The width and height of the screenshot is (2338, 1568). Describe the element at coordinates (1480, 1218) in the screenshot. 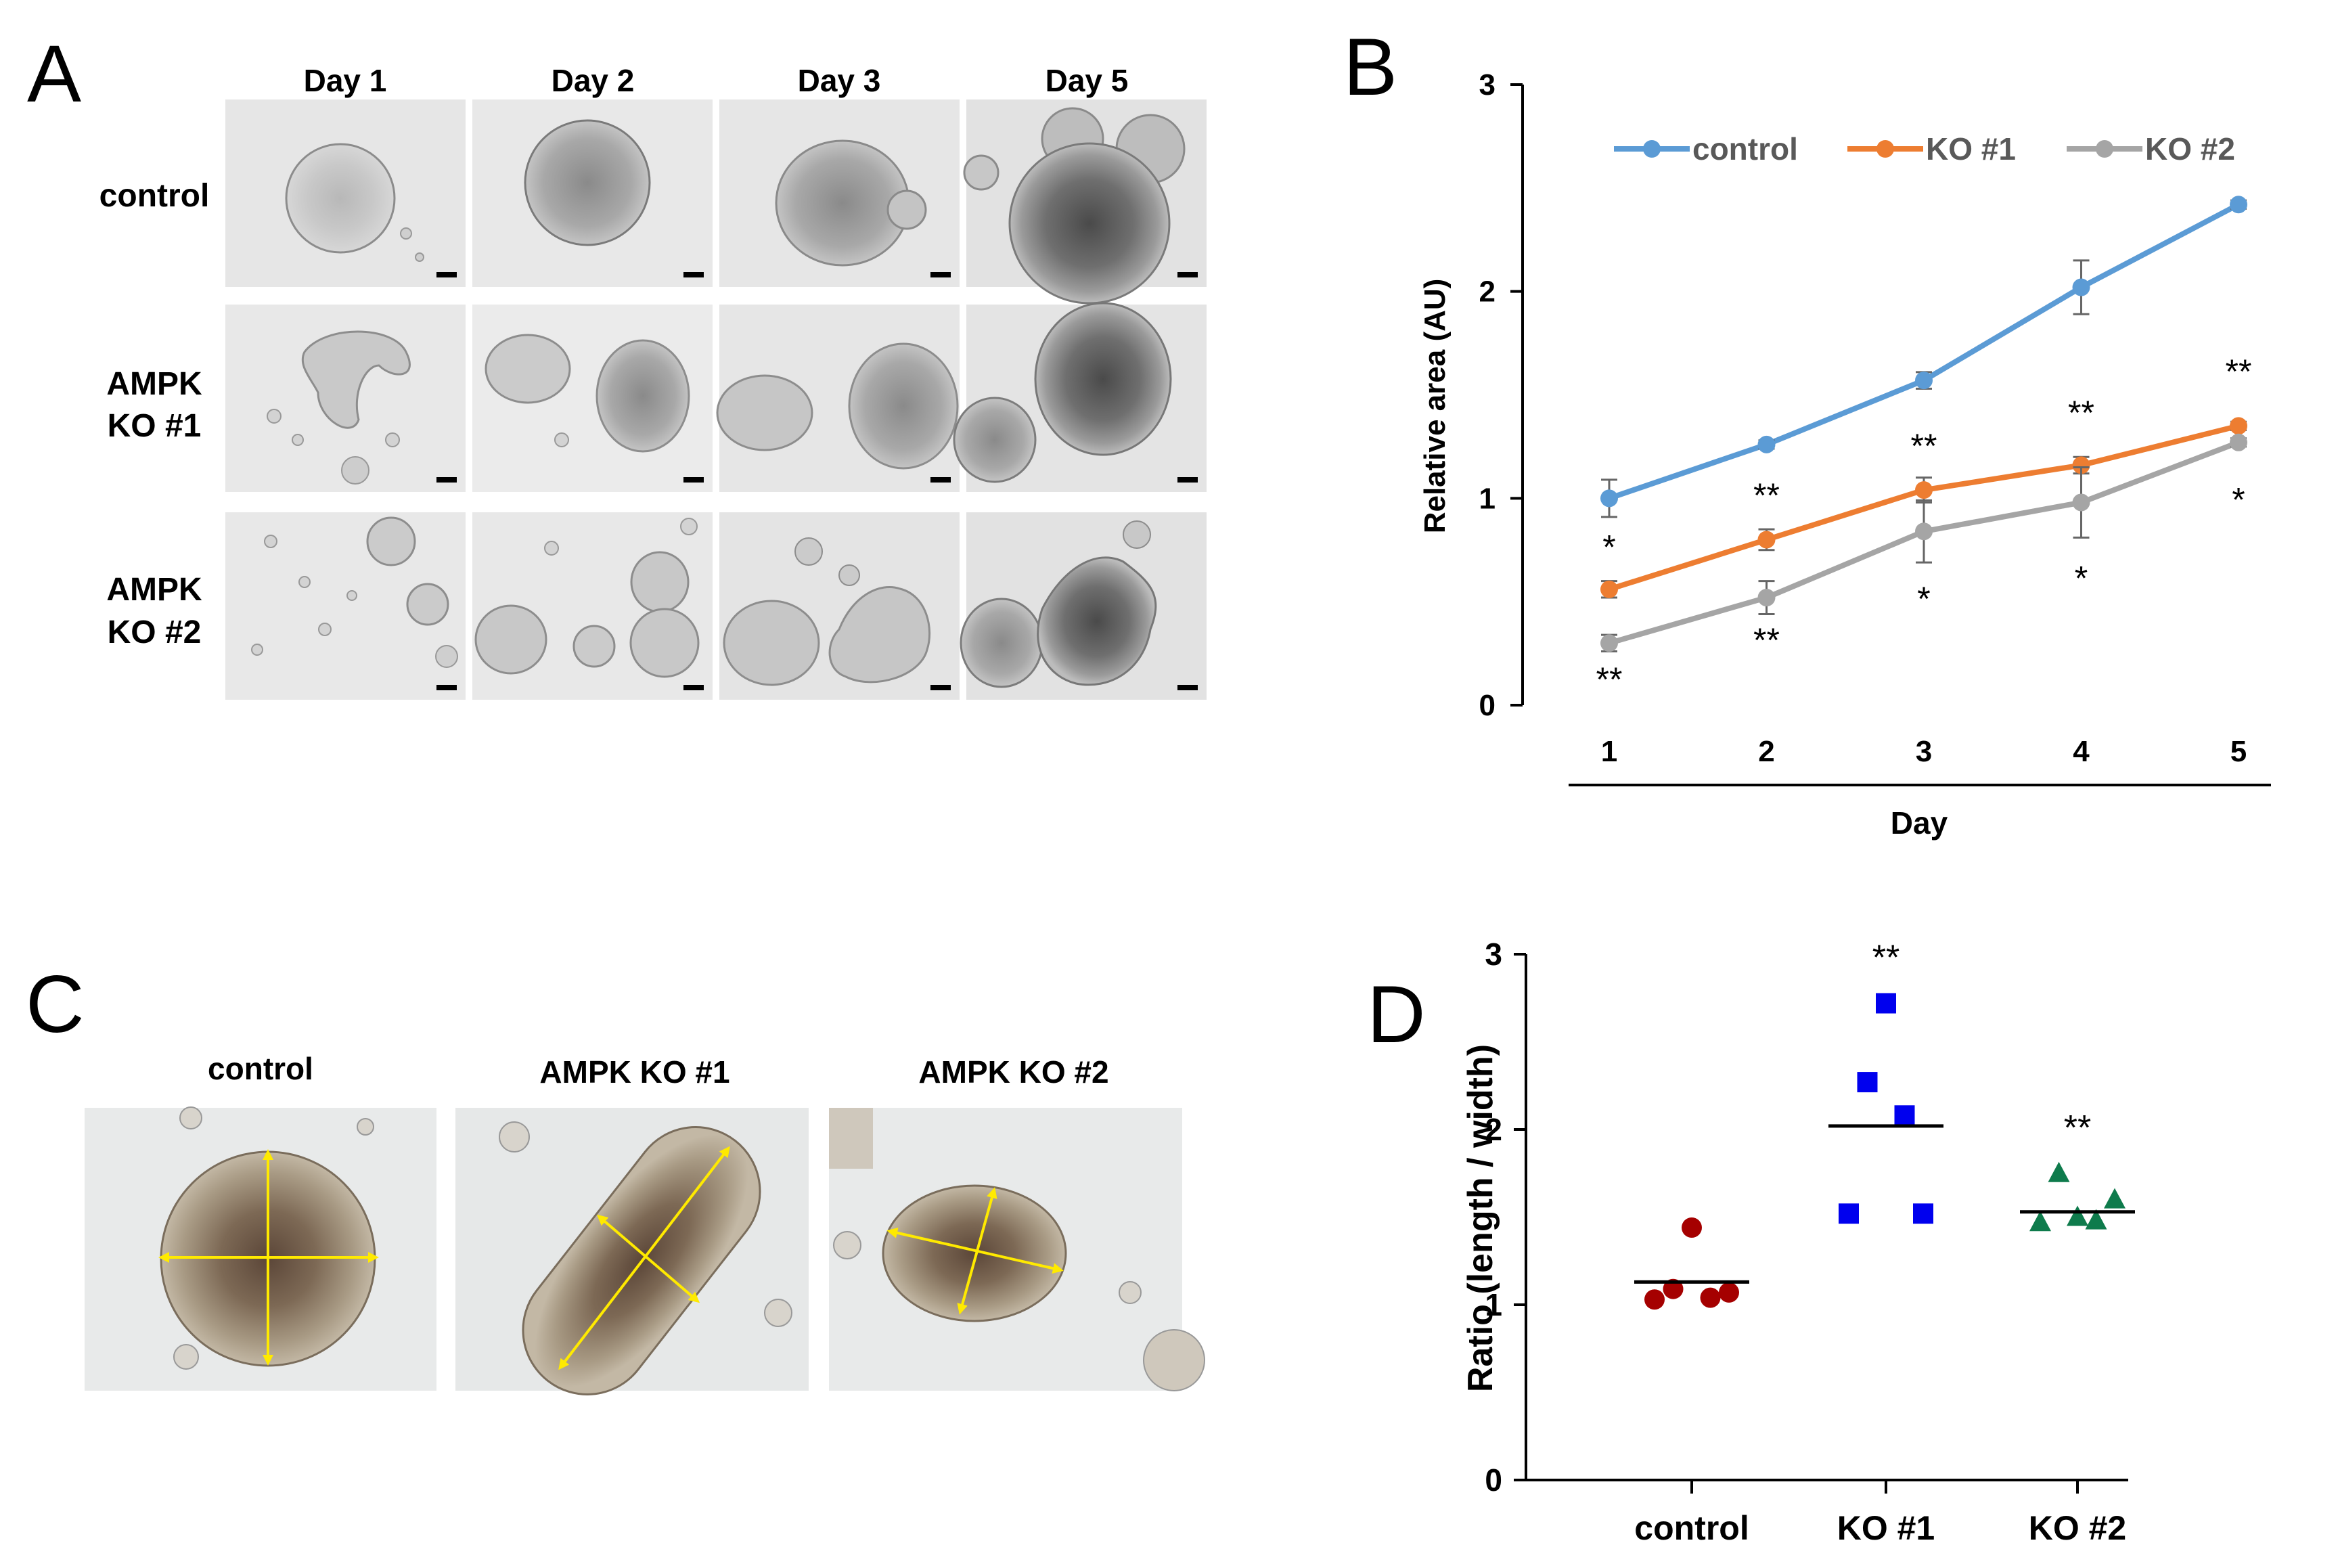

I see `y-axis-title: Ratio (length / width)` at that location.